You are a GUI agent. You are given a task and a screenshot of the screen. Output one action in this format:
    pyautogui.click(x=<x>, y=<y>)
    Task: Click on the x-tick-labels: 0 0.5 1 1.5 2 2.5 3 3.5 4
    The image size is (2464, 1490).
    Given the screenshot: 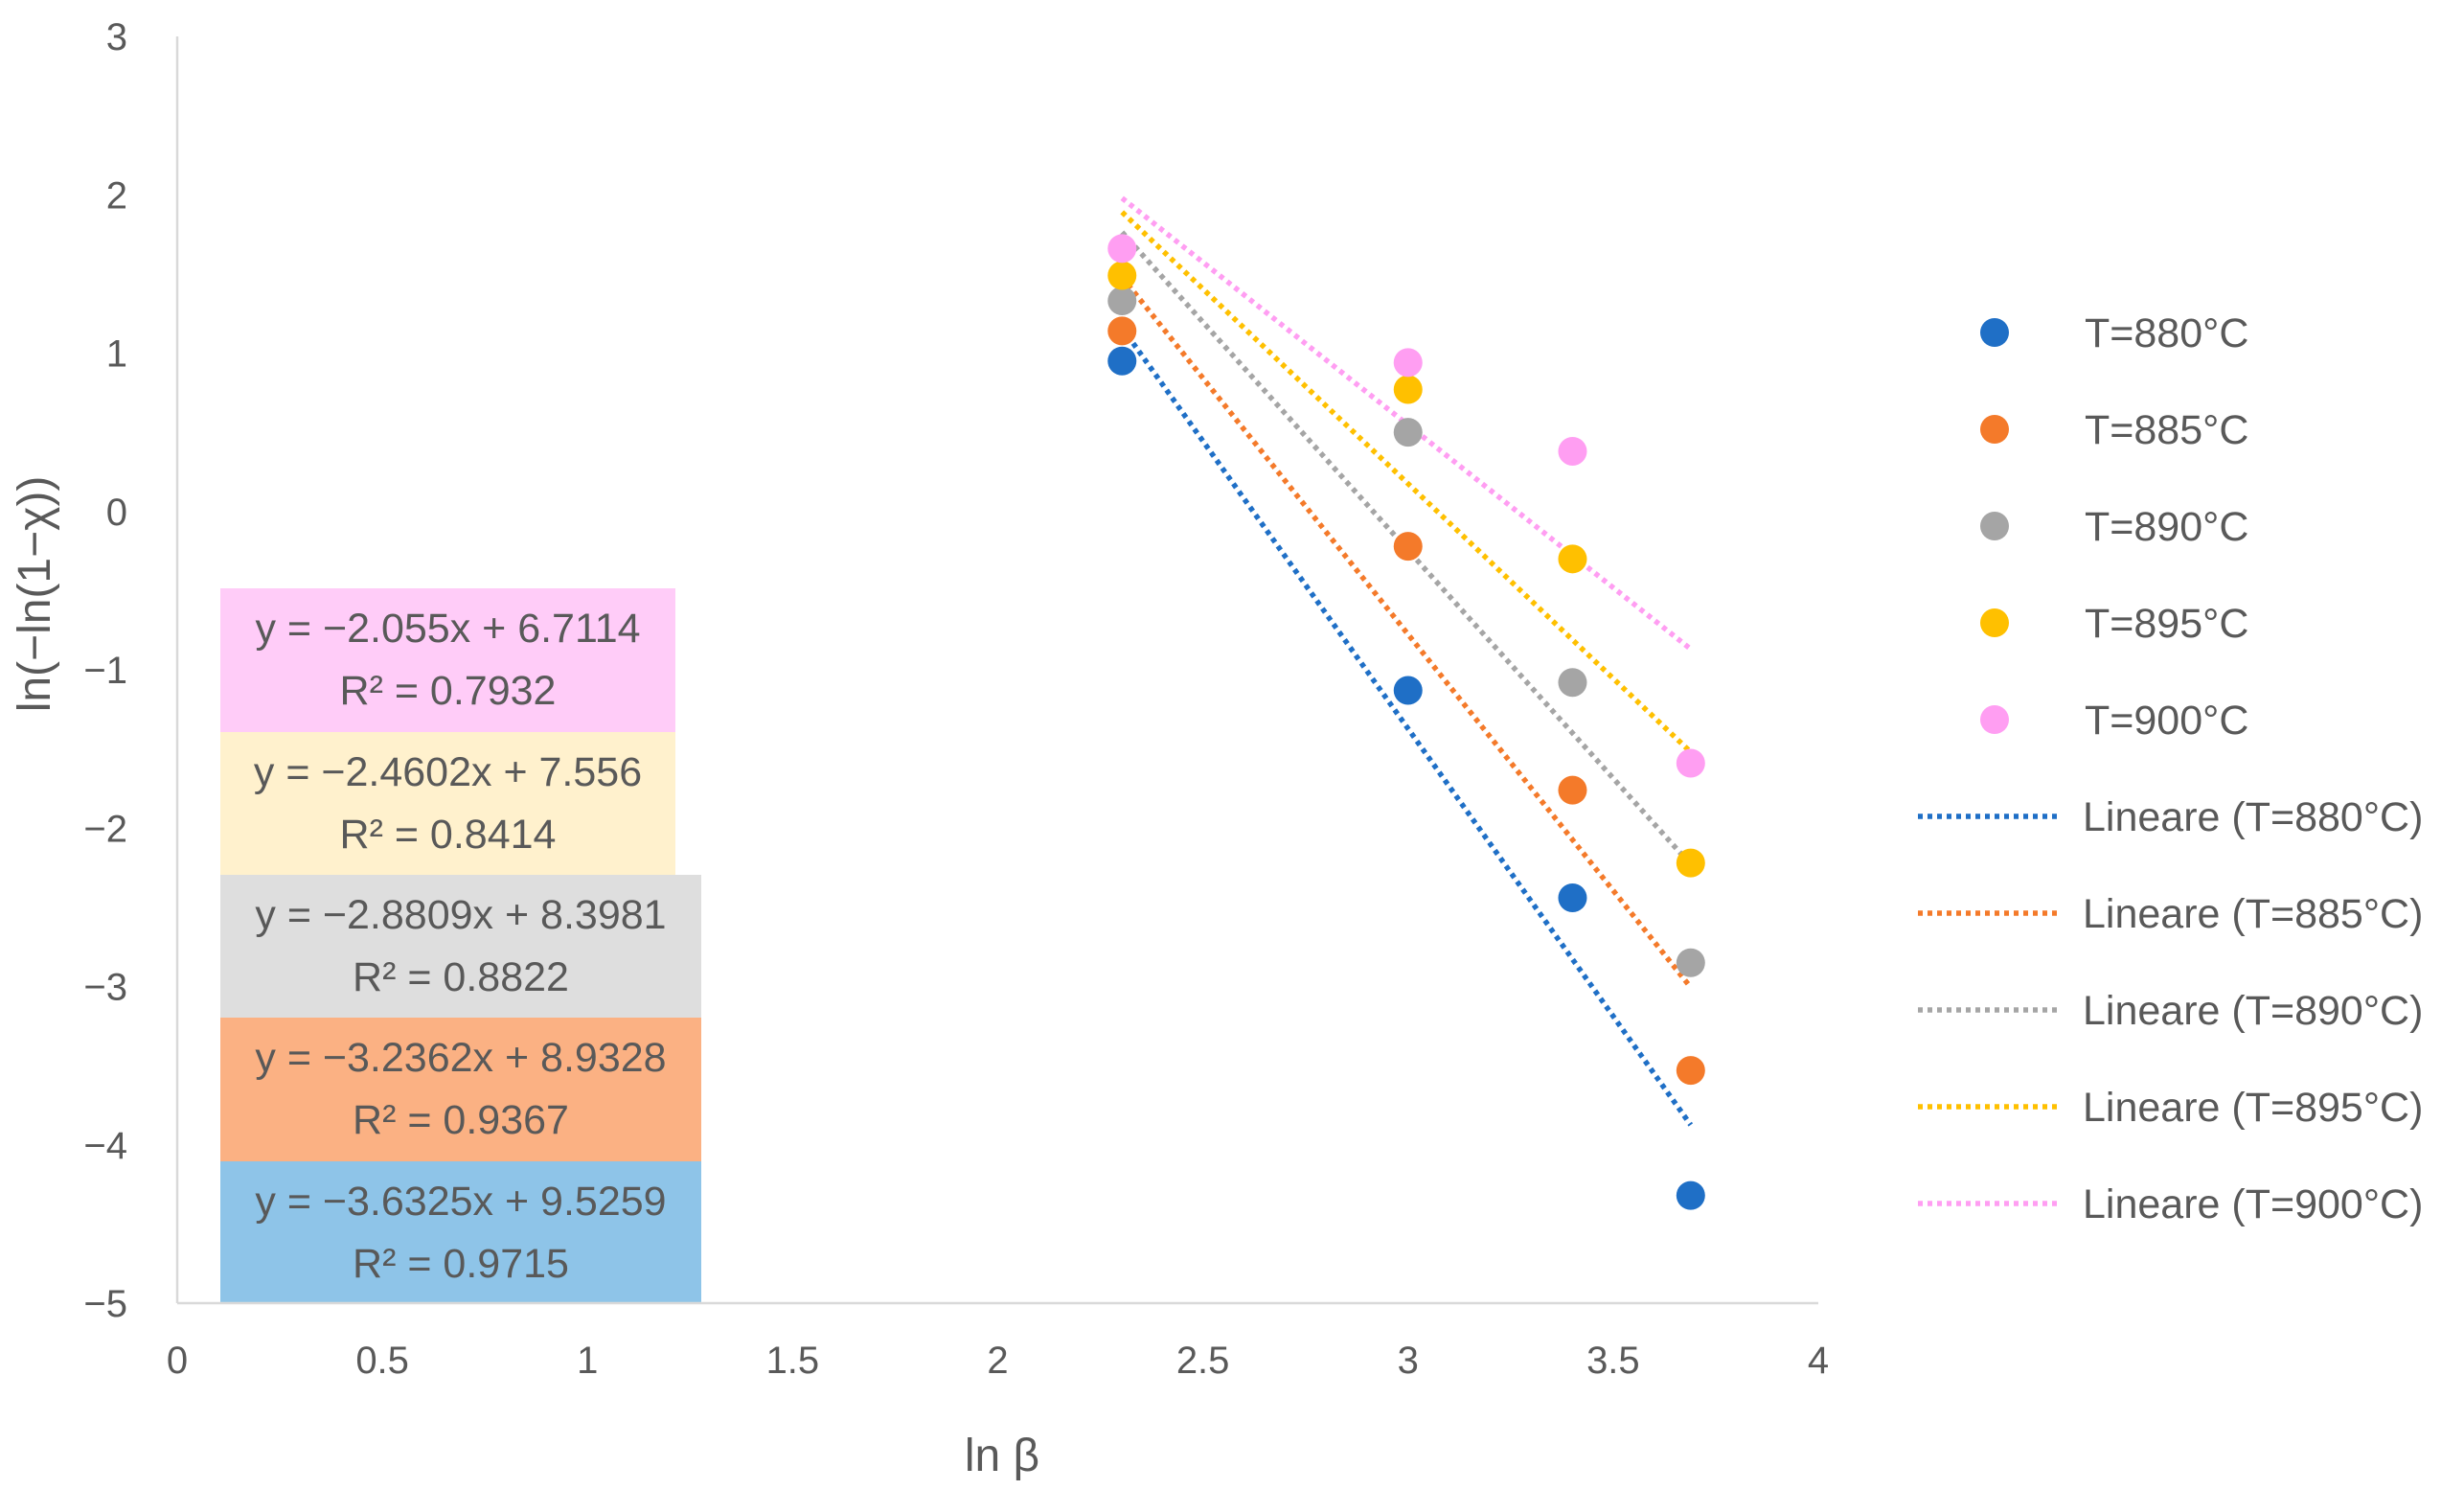 What is the action you would take?
    pyautogui.click(x=998, y=1361)
    